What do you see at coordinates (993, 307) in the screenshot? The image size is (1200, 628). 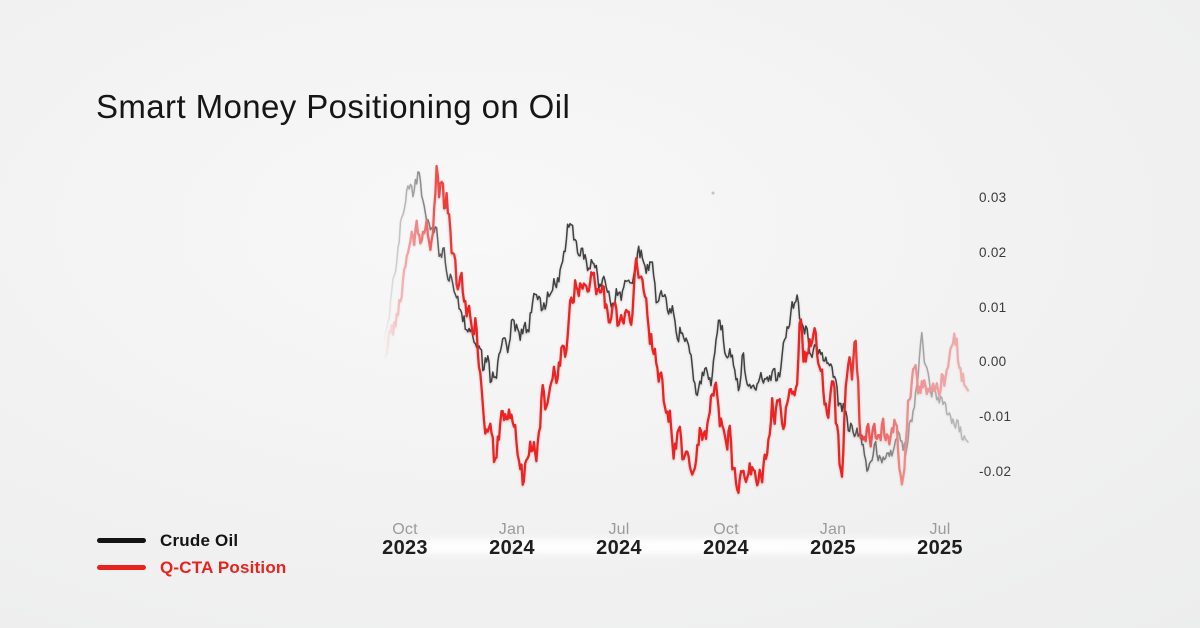 I see `y-tick-label: 0.01` at bounding box center [993, 307].